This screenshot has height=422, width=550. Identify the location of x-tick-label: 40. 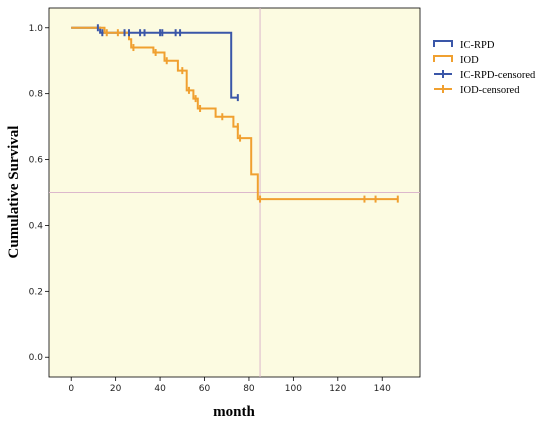
(160, 389).